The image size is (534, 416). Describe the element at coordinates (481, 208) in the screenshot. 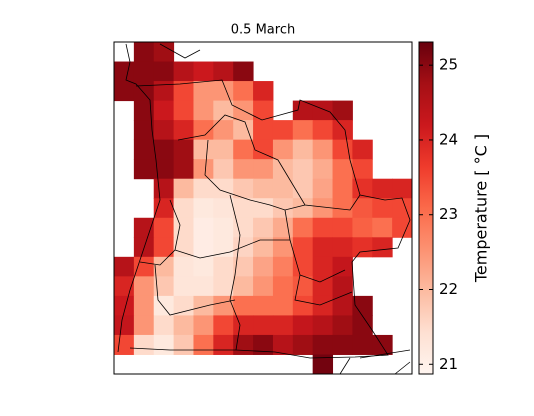

I see `colorbar-label: Temperature [ °C ]` at that location.